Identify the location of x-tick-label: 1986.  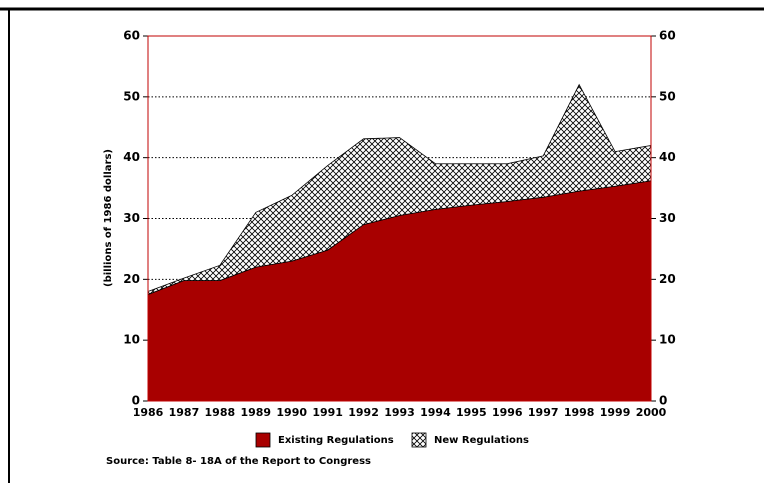
(148, 412).